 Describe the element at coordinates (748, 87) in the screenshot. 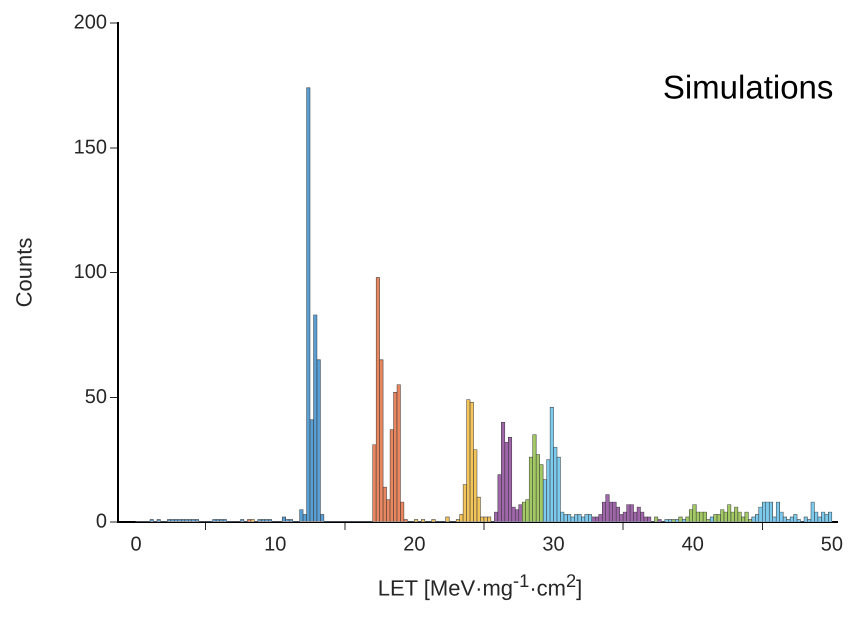

I see `annotation: Simulations` at that location.